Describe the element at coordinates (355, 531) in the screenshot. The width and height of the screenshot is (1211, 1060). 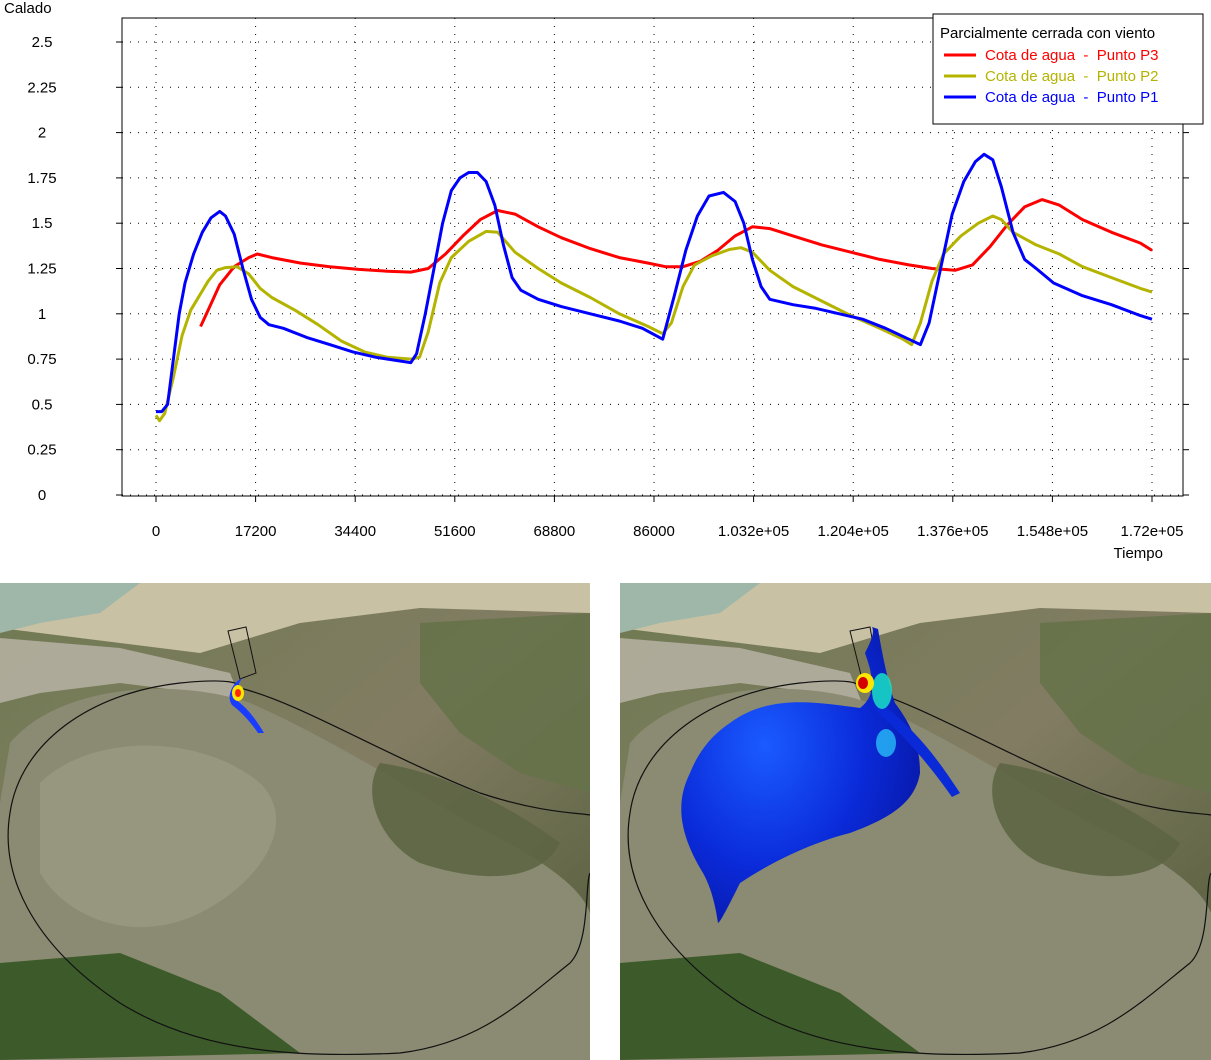
I see `x-tick-label: 34400` at that location.